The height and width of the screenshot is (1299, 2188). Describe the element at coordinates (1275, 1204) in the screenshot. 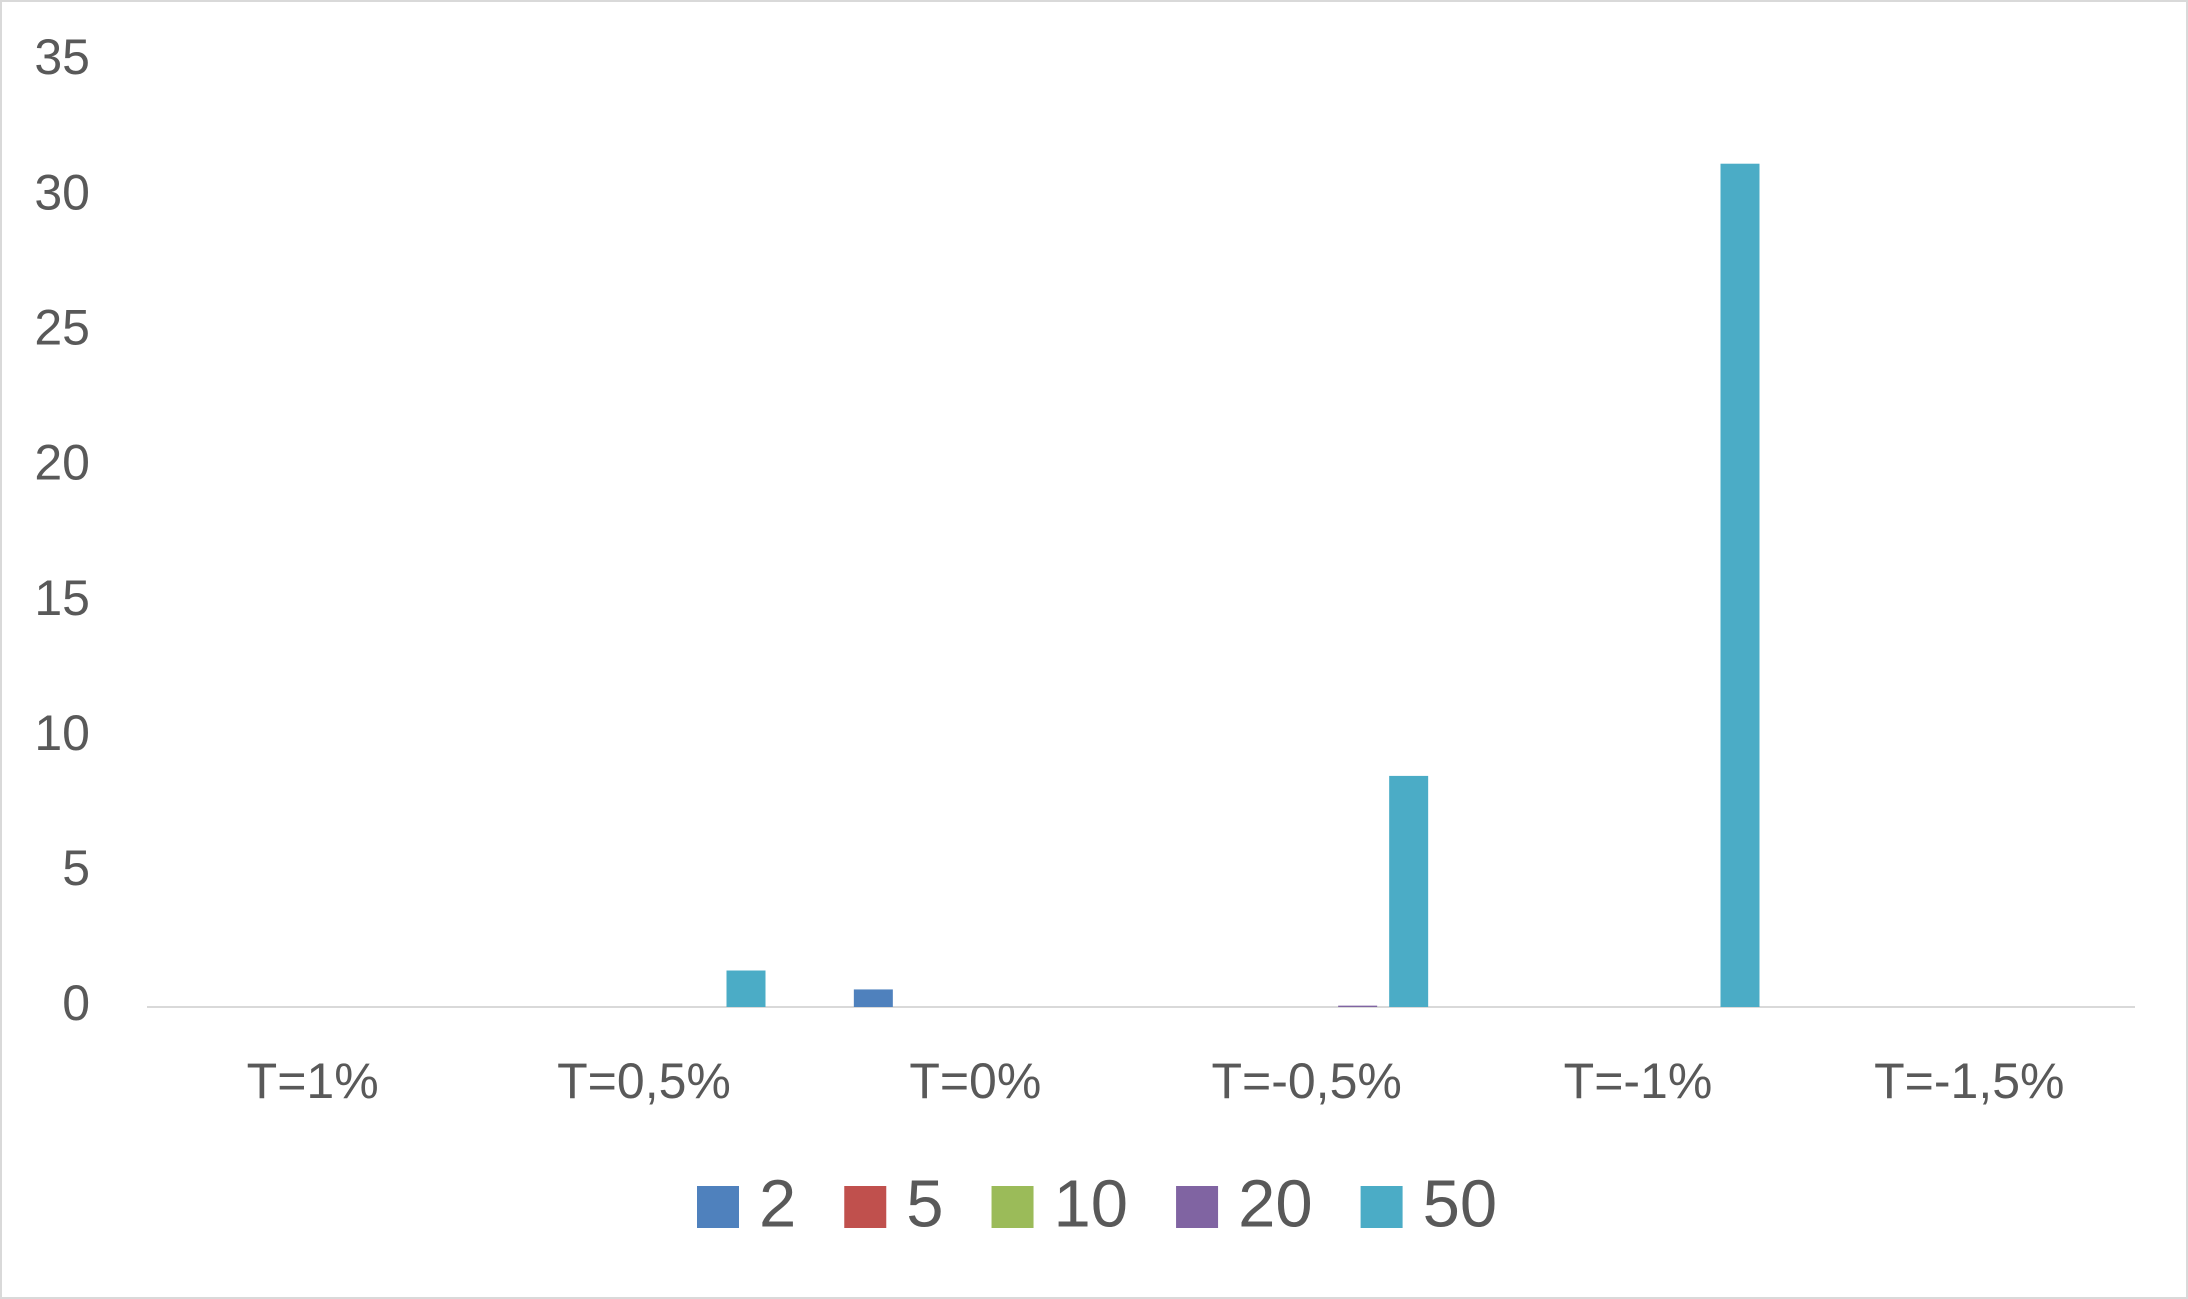

I see `legend-label: 20` at that location.